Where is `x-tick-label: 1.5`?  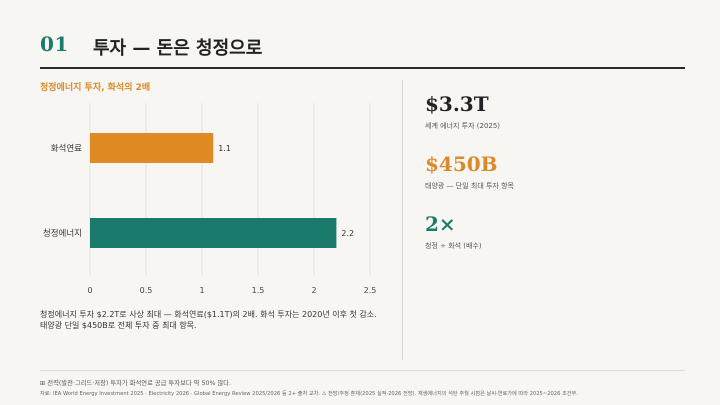 x-tick-label: 1.5 is located at coordinates (258, 290).